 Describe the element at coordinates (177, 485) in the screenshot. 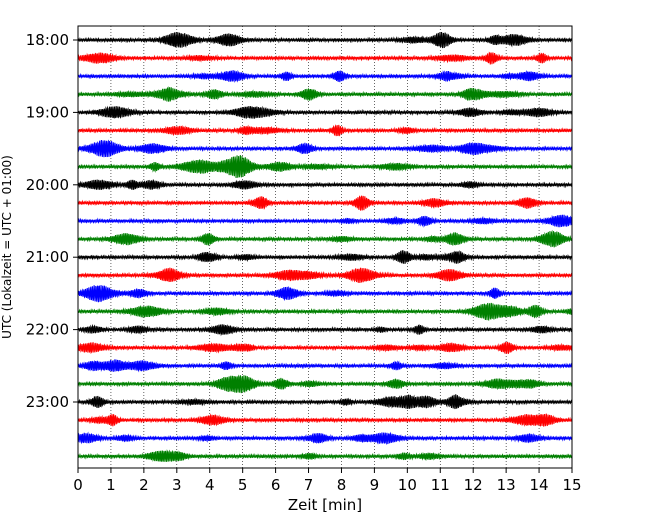

I see `x-tick-label: 3` at that location.